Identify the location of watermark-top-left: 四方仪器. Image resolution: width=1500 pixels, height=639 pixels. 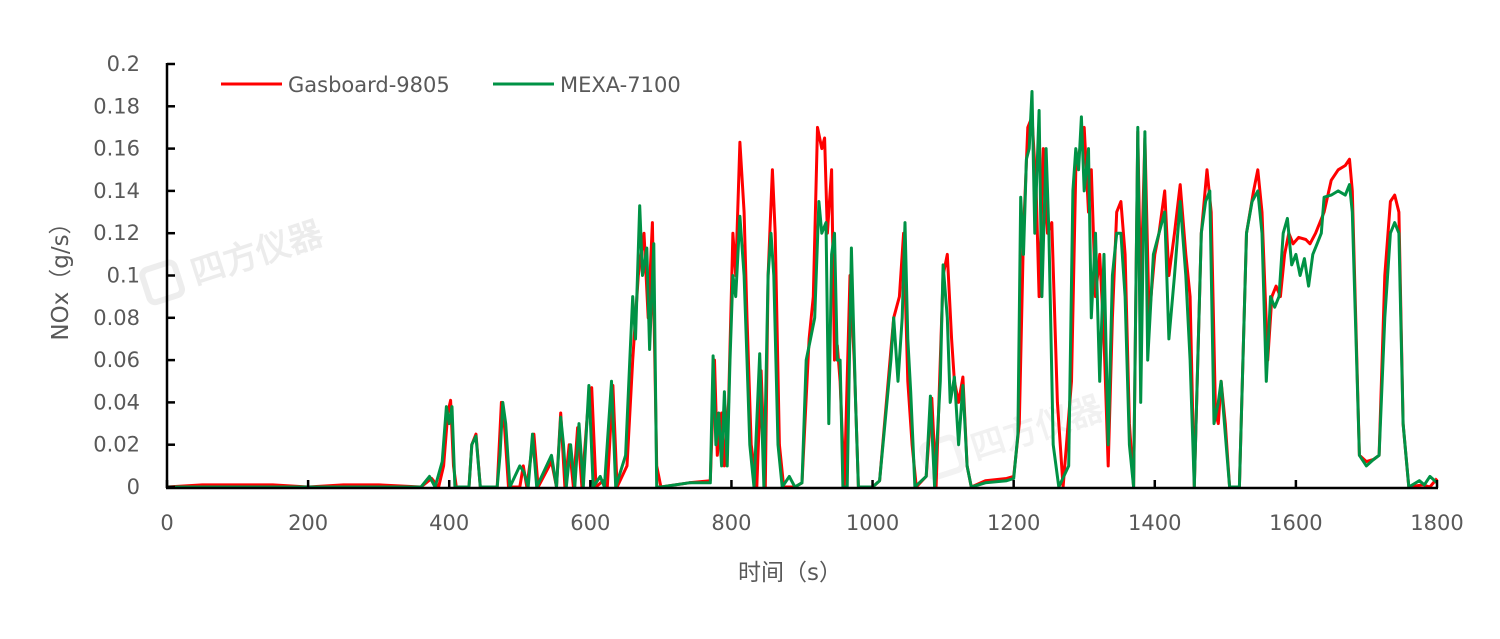
(234, 259).